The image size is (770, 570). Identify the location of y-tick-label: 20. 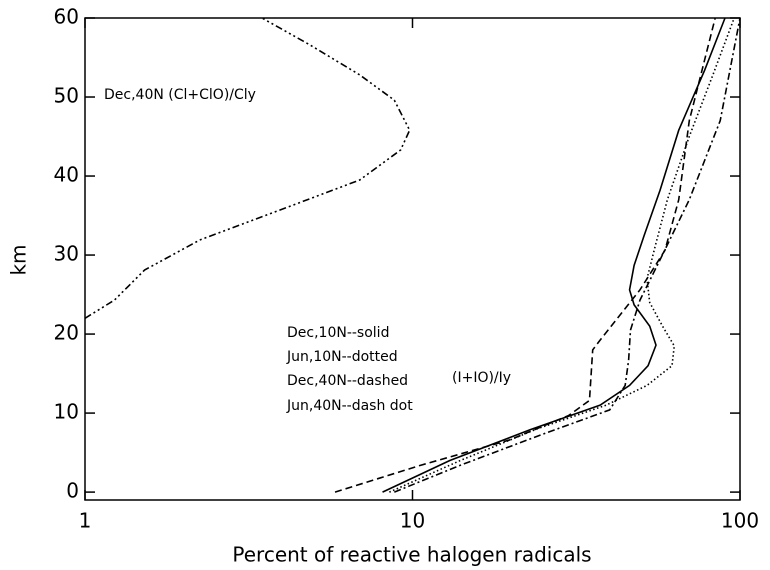
(66, 333).